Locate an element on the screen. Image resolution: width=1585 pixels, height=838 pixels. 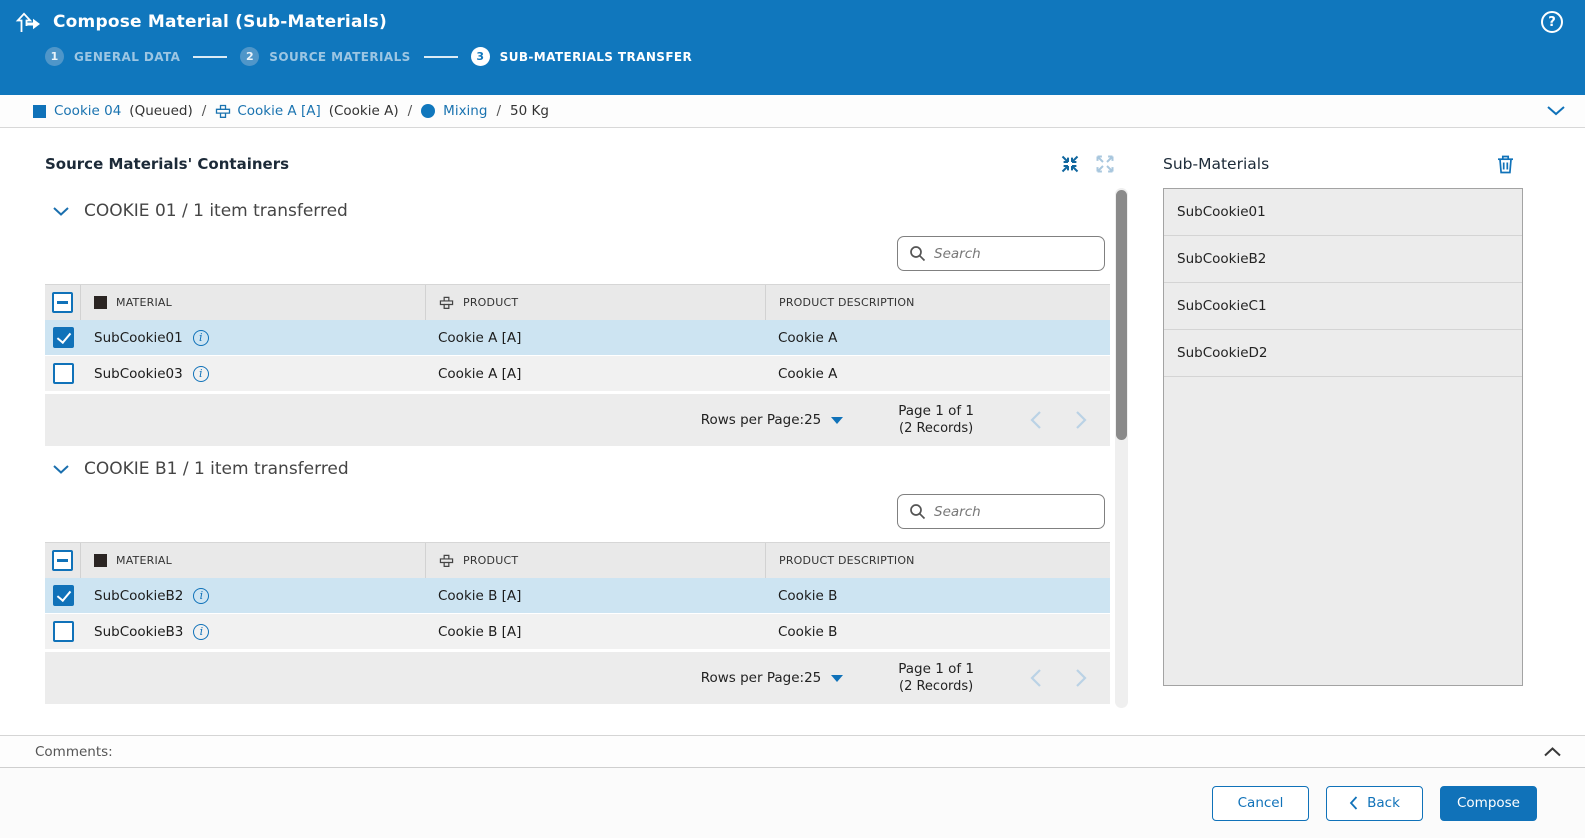
chevron-up-icon is located at coordinates (1552, 751).